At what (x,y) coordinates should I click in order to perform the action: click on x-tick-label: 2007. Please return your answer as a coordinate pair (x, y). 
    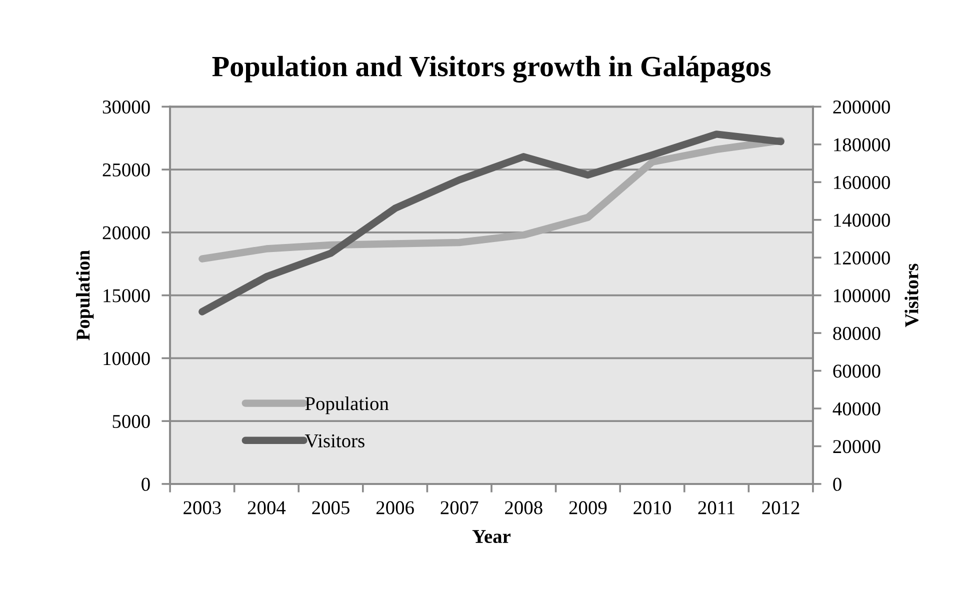
    Looking at the image, I should click on (459, 507).